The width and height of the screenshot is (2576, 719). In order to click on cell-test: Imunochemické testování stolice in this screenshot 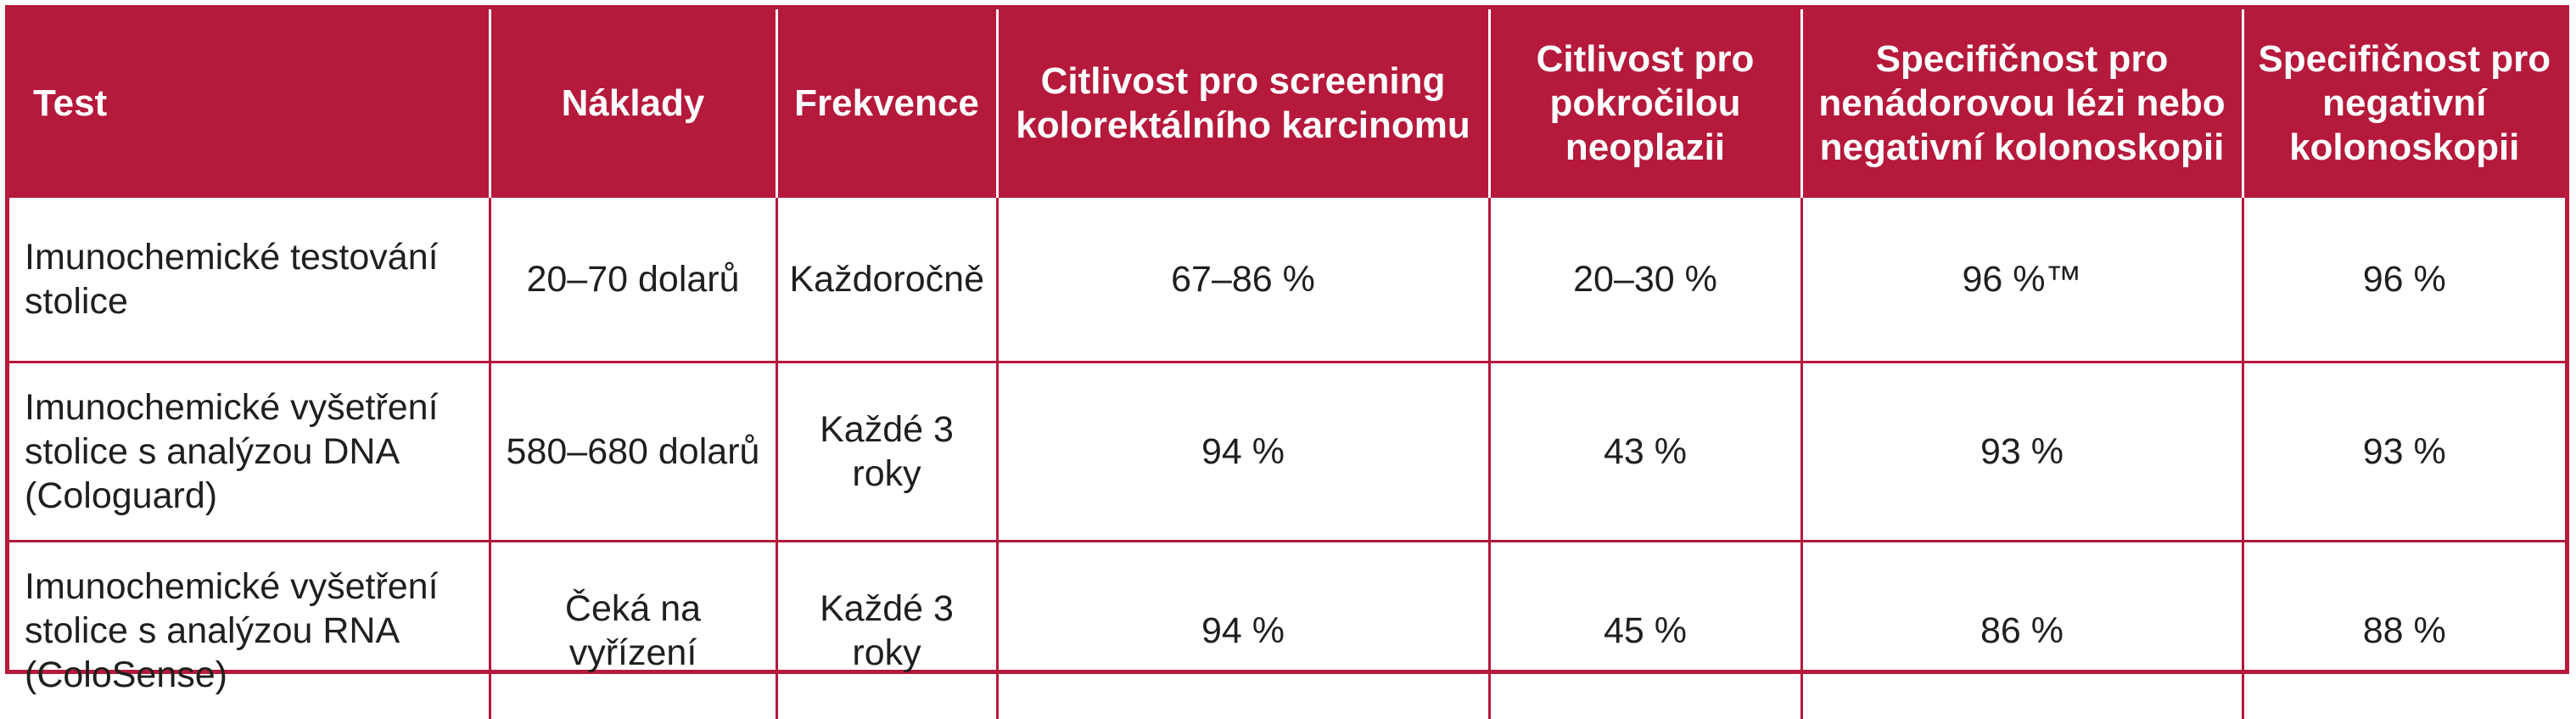, I will do `click(250, 280)`.